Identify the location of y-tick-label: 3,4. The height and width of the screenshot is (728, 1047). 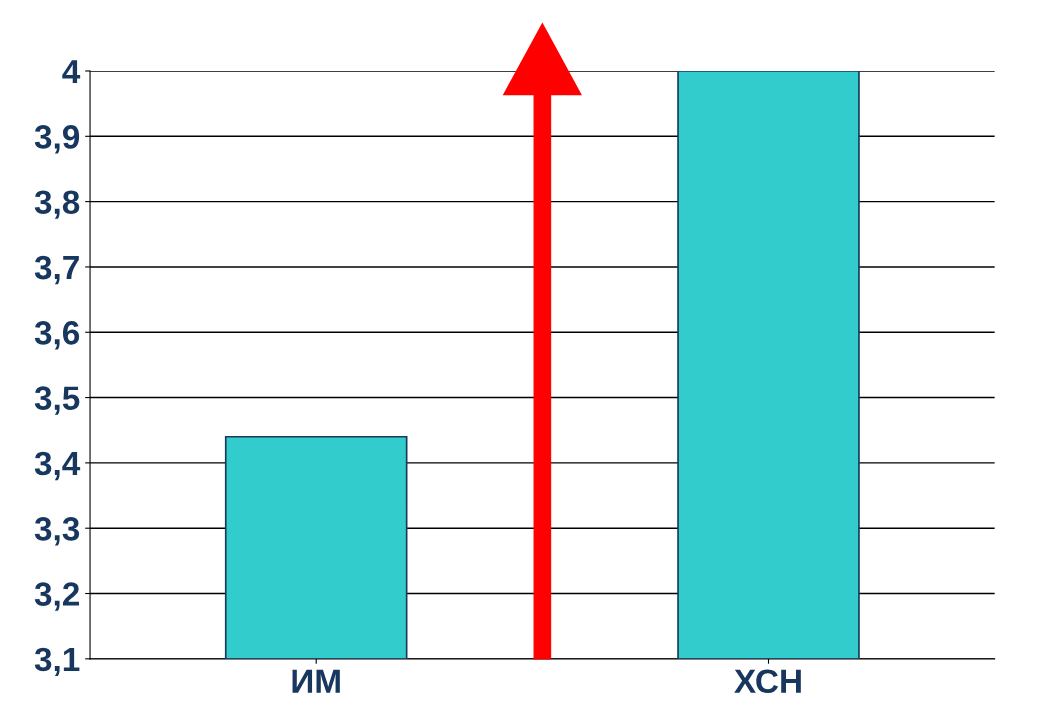
(57, 466).